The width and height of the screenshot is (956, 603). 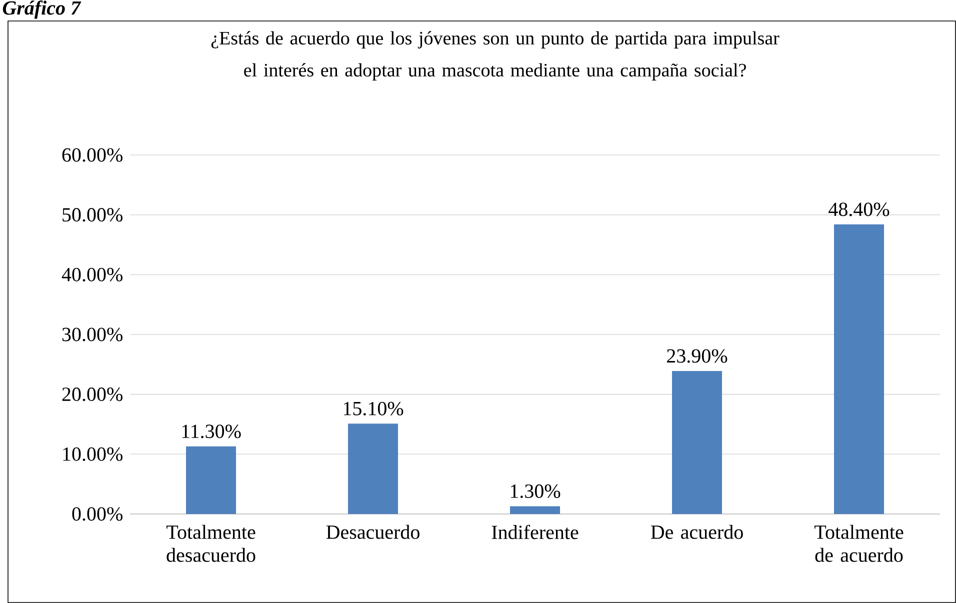 I want to click on x-tick-label: Totalmente de acuerdo, so click(x=859, y=543).